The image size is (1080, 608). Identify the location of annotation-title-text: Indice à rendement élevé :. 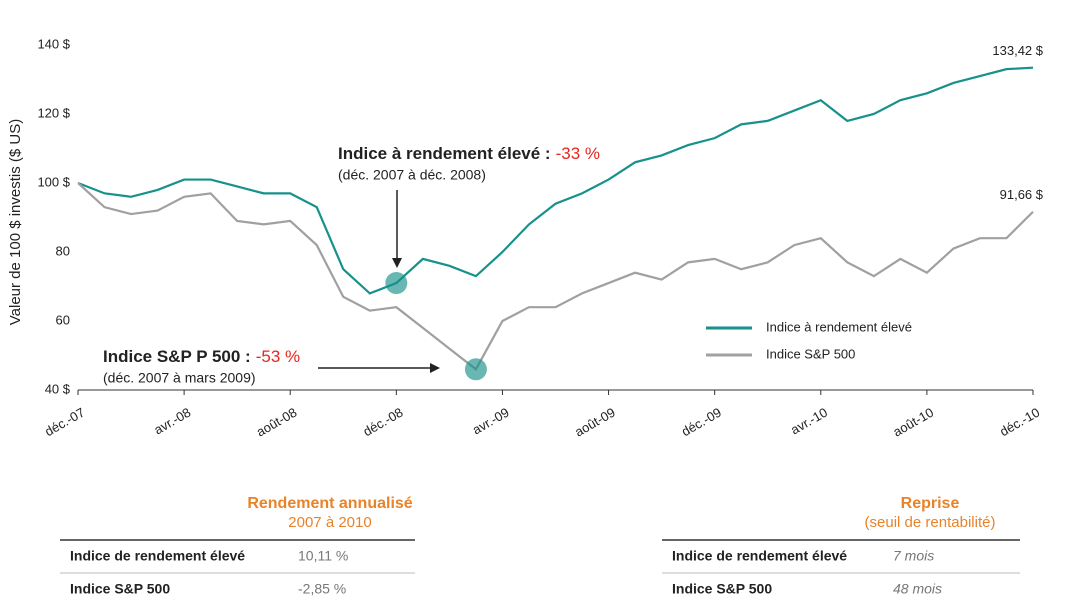
(444, 153).